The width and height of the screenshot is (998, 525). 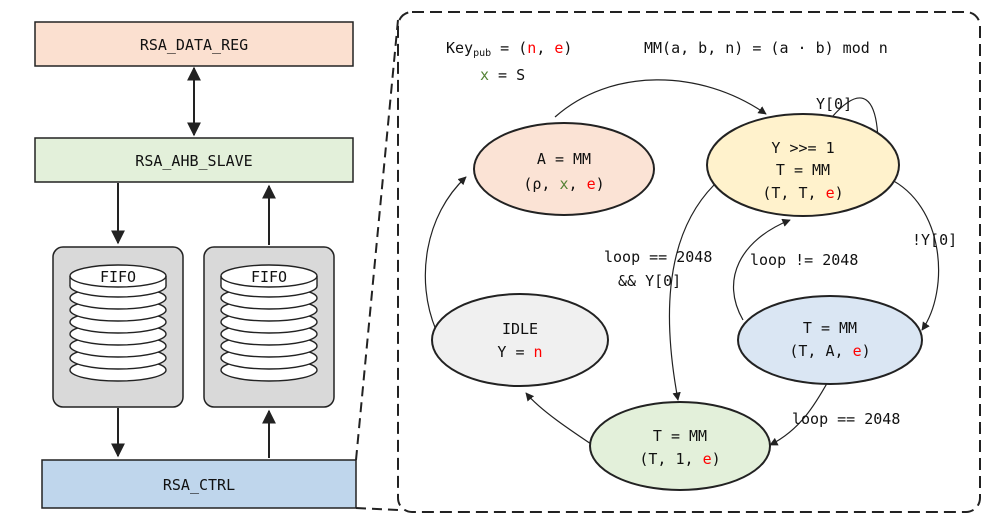 What do you see at coordinates (118, 323) in the screenshot?
I see `fifo-left-disks` at bounding box center [118, 323].